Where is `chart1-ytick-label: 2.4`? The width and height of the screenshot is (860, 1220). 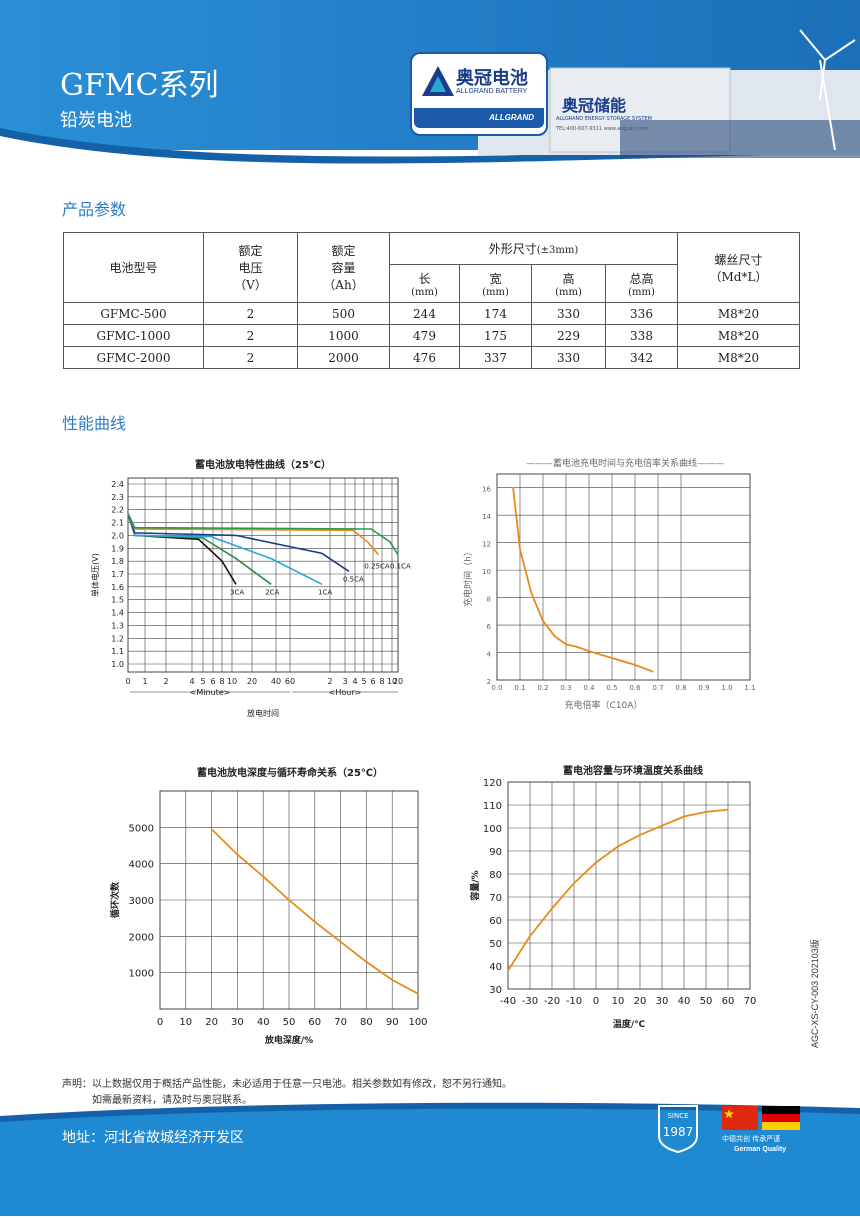
chart1-ytick-label: 2.4 is located at coordinates (117, 484).